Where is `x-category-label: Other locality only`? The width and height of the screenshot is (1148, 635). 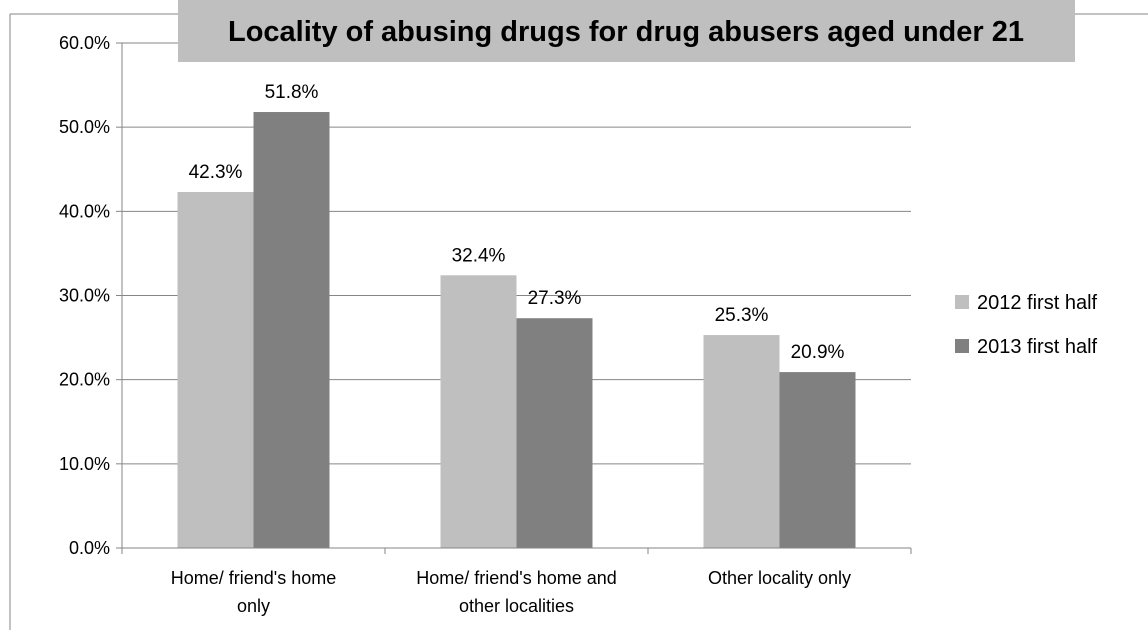
x-category-label: Other locality only is located at coordinates (779, 578).